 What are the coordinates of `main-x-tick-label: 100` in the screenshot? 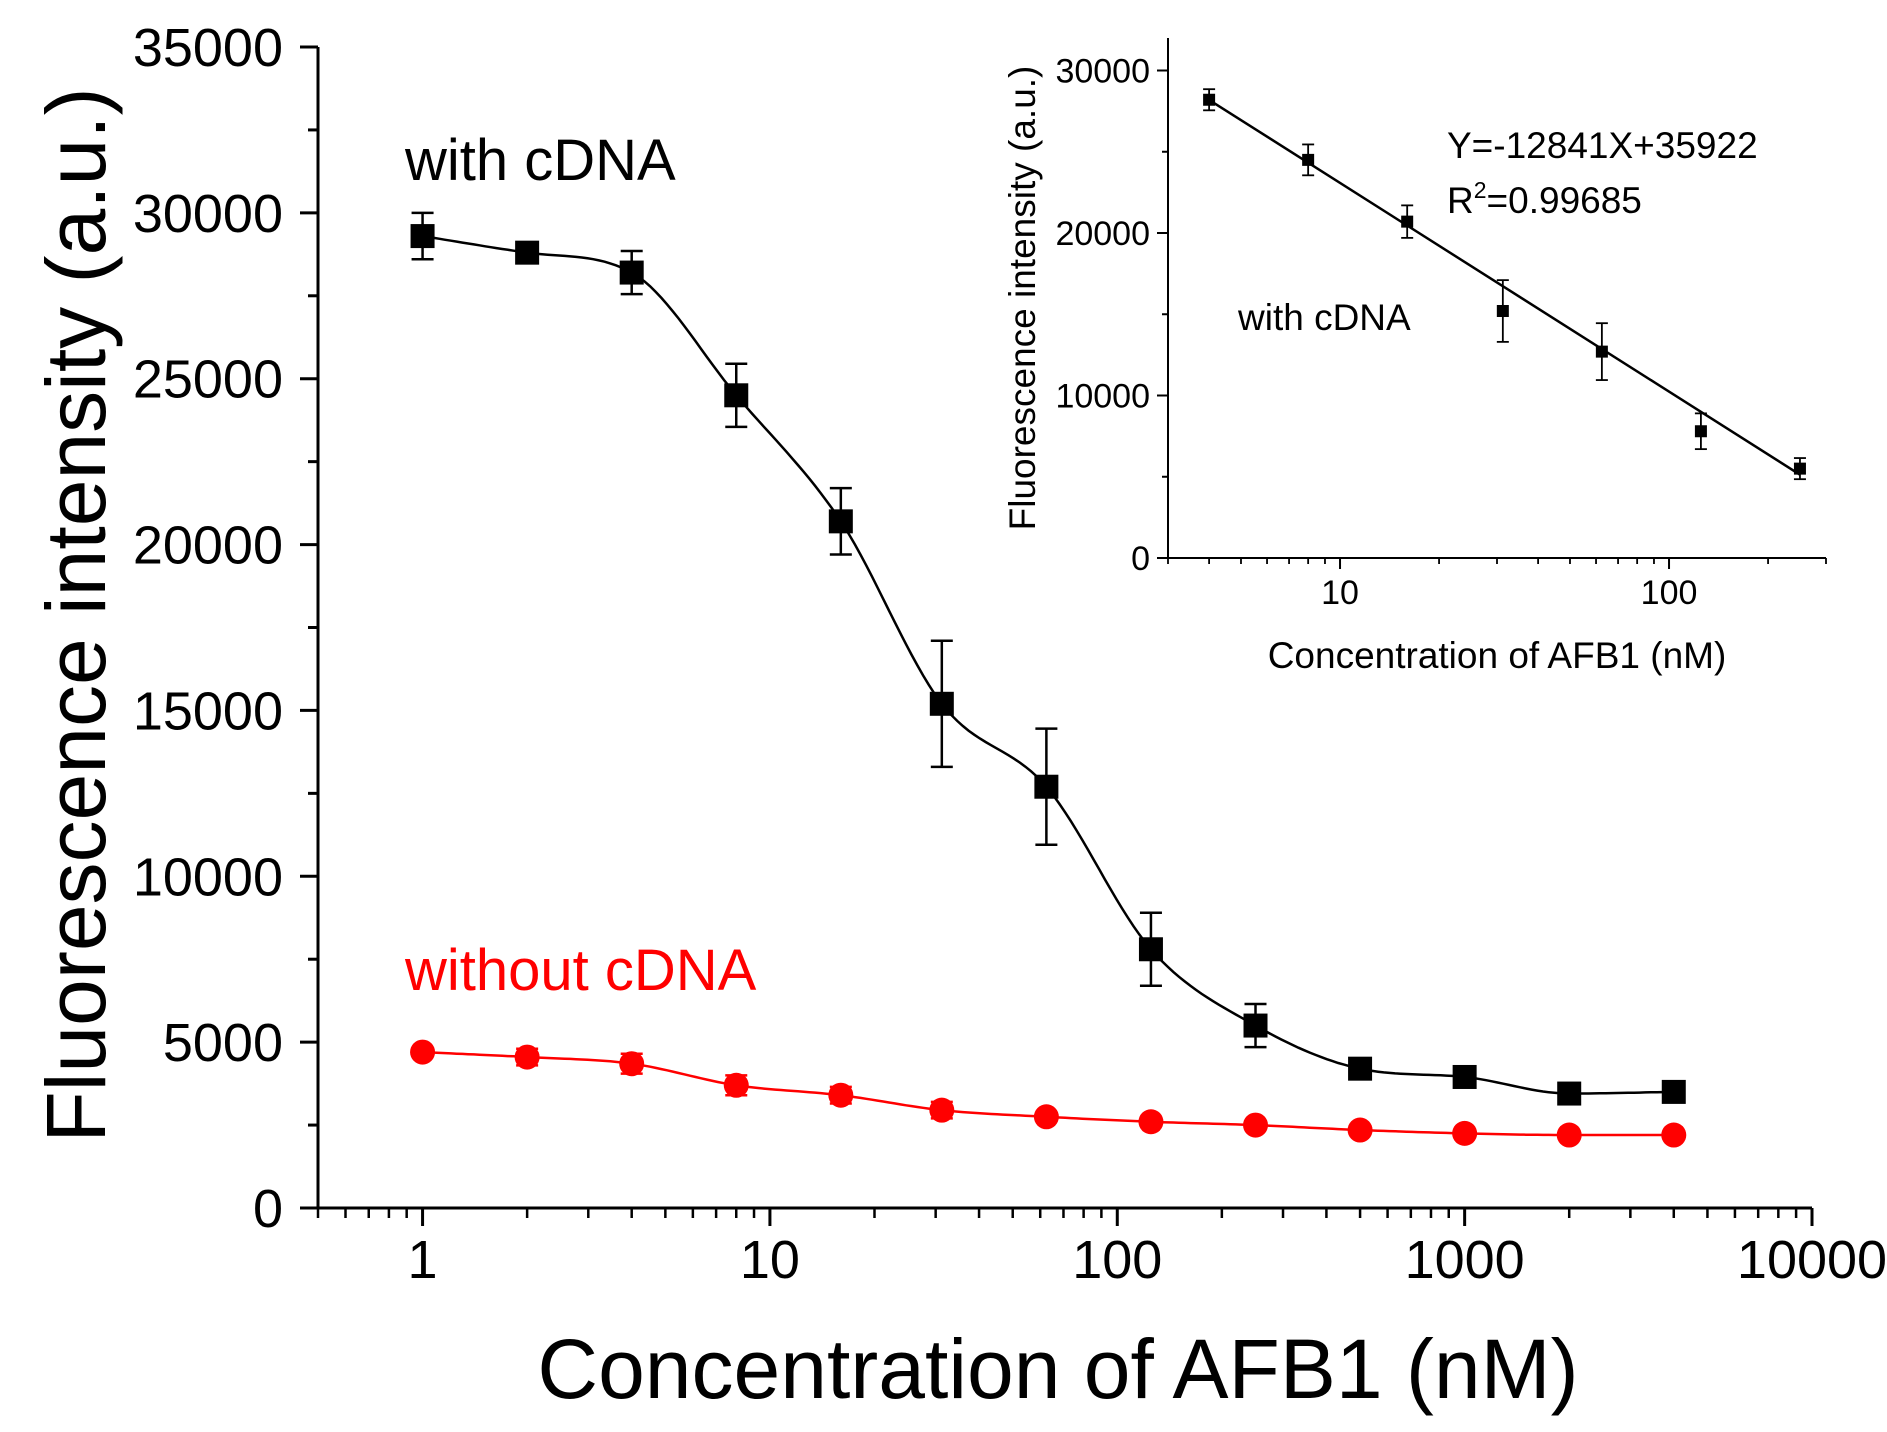 It's located at (1117, 1260).